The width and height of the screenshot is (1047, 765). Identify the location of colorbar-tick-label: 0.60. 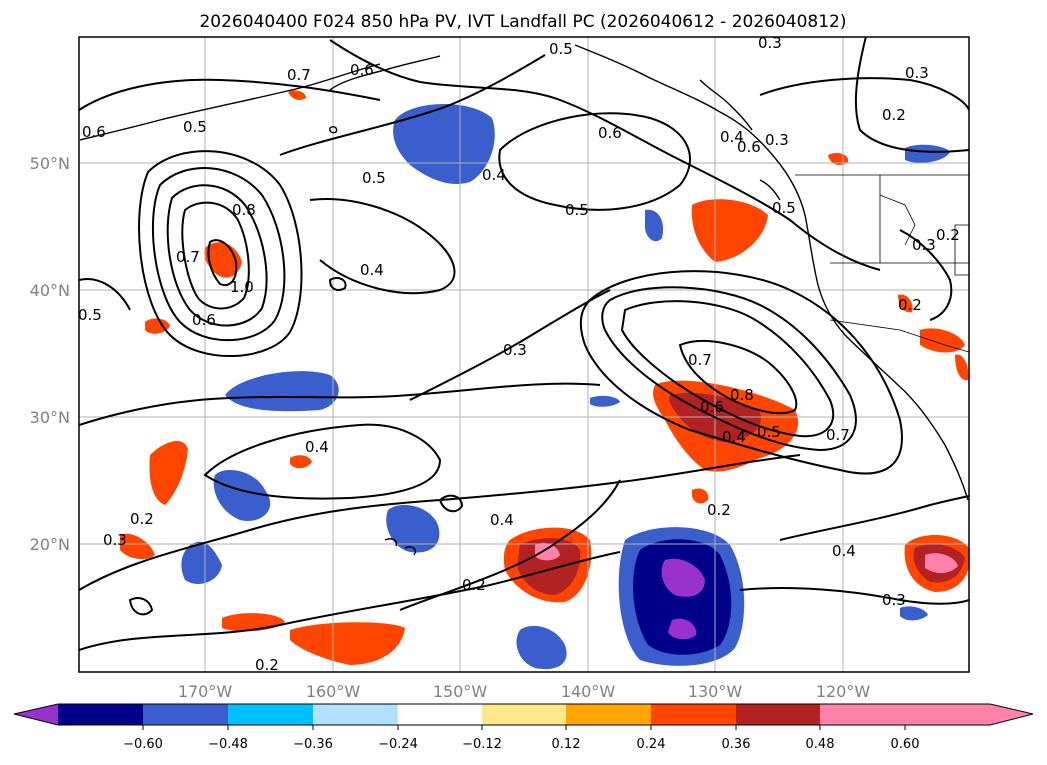
(905, 744).